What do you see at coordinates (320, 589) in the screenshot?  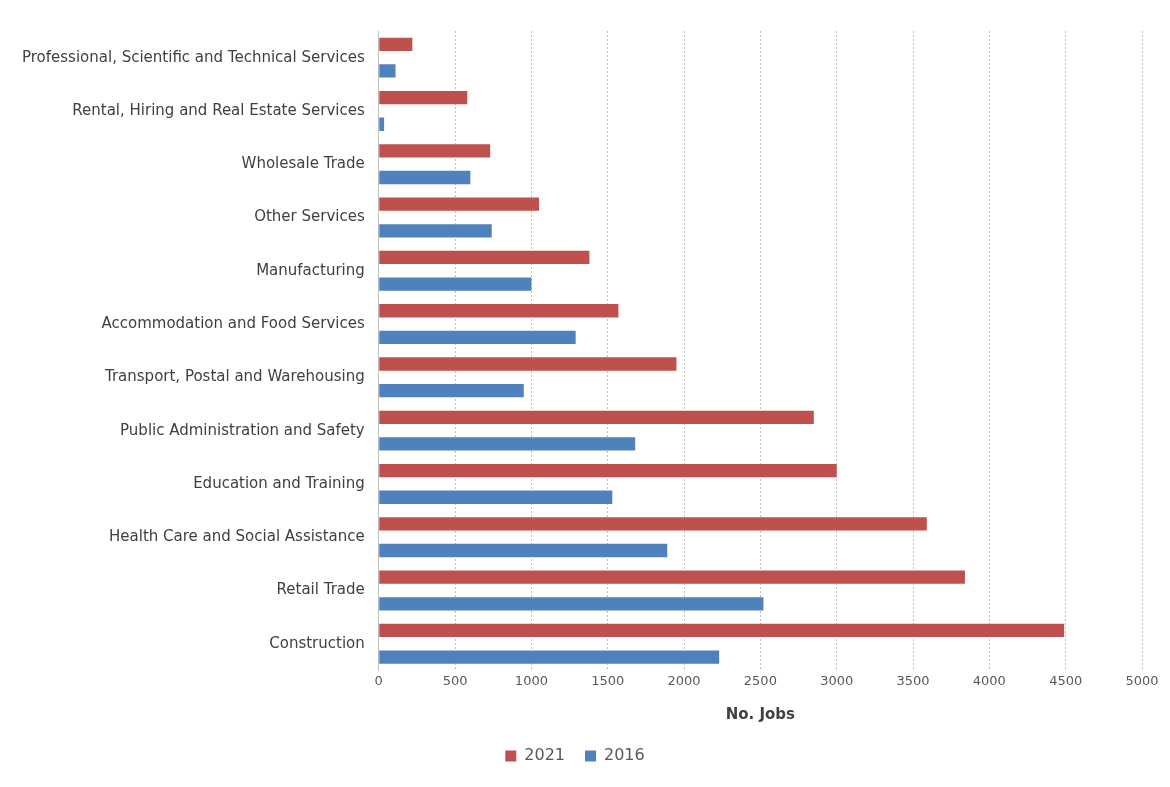 I see `y-tick-label: Retail Trade` at bounding box center [320, 589].